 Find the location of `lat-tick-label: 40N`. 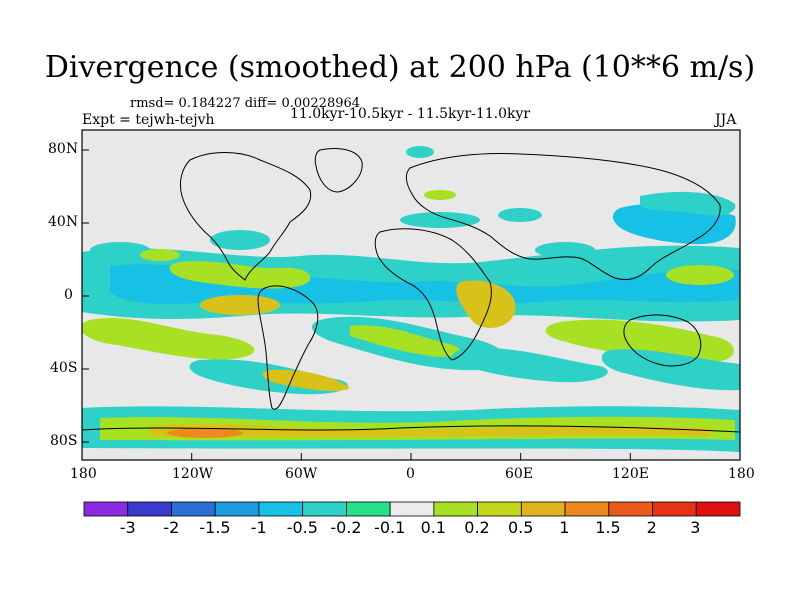

lat-tick-label: 40N is located at coordinates (63, 222).